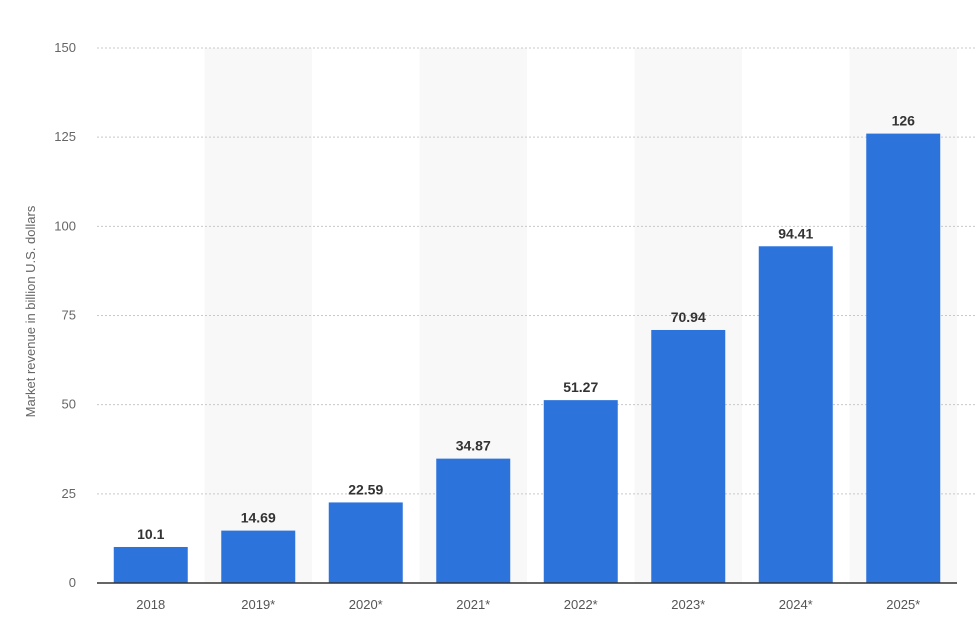 The width and height of the screenshot is (977, 634). What do you see at coordinates (258, 518) in the screenshot?
I see `data-label: 14.69` at bounding box center [258, 518].